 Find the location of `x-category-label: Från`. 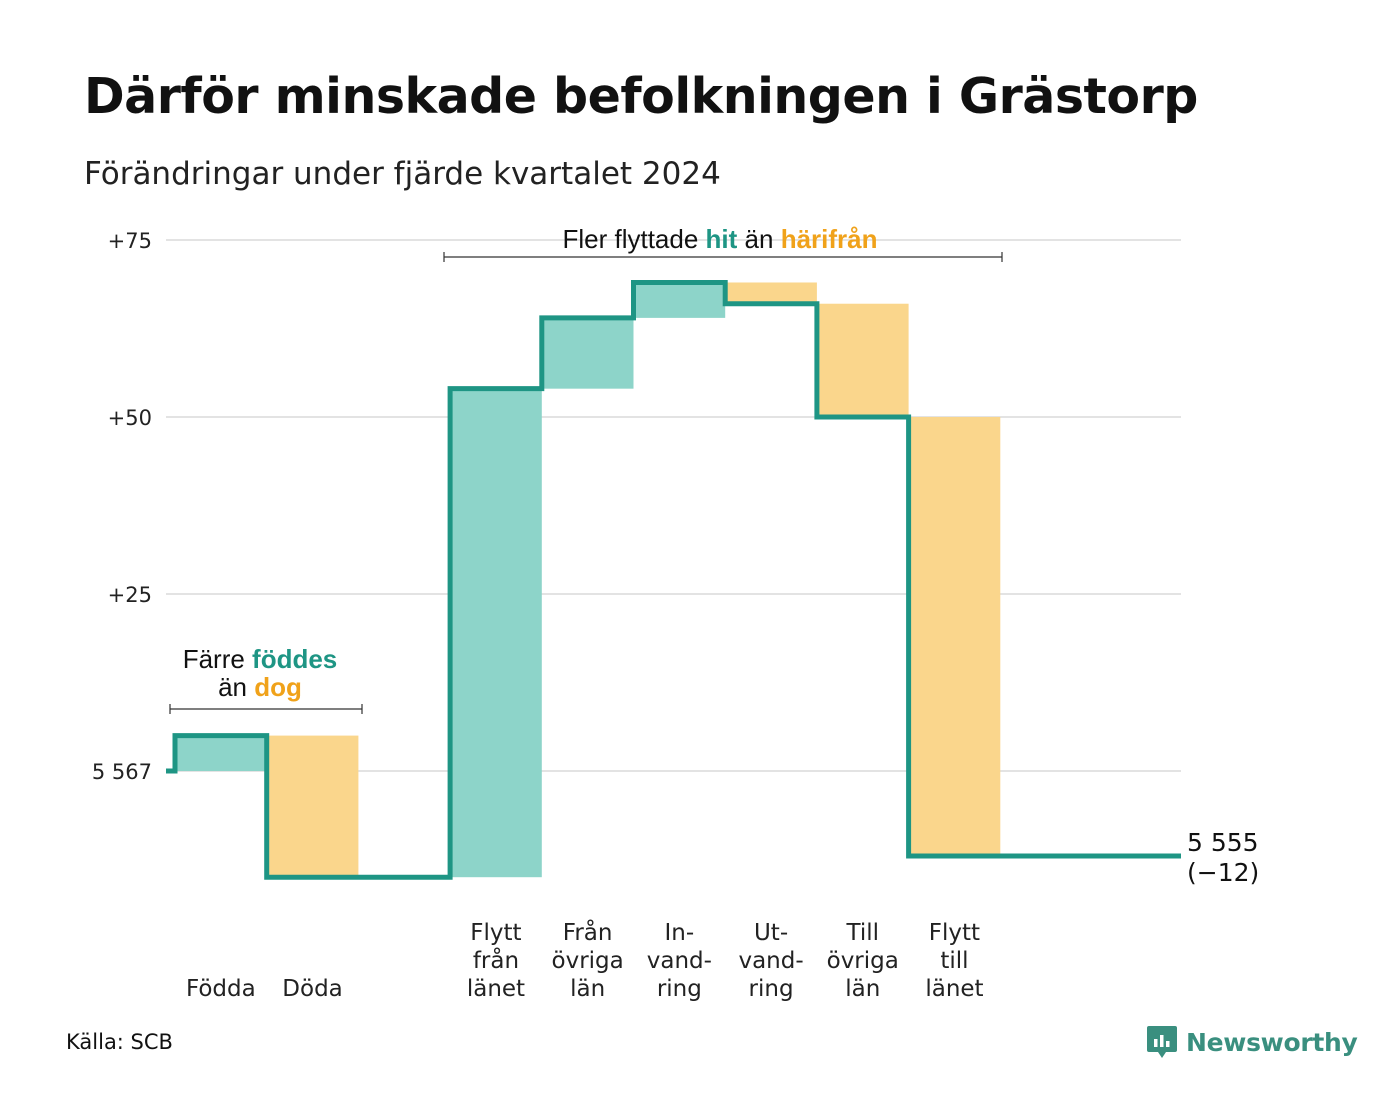

x-category-label: Från is located at coordinates (588, 932).